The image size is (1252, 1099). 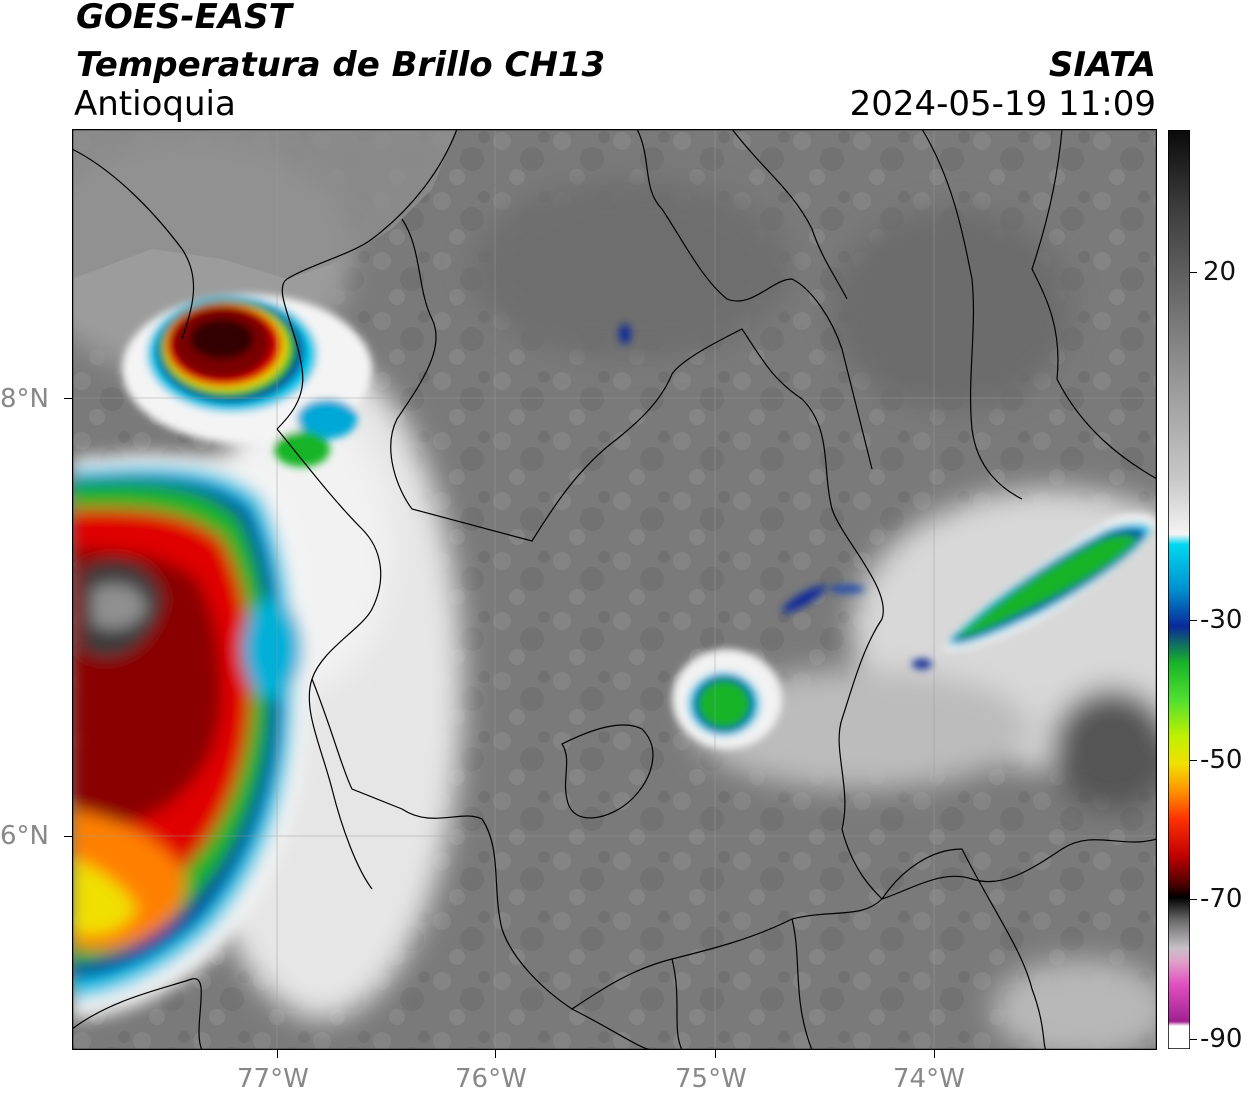 I want to click on datetime-label: 2024-05-19 11:09, so click(x=1002, y=104).